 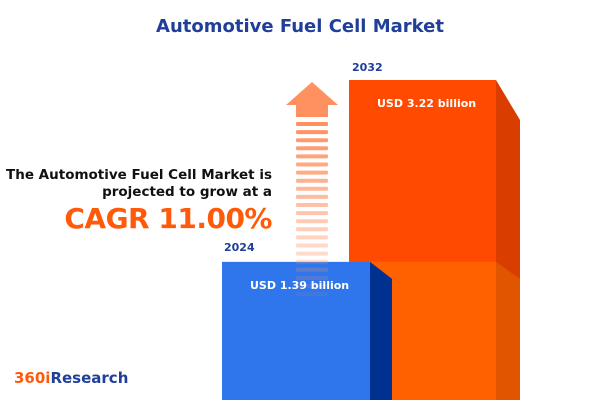 What do you see at coordinates (89, 378) in the screenshot?
I see `logo-part-2: Research` at bounding box center [89, 378].